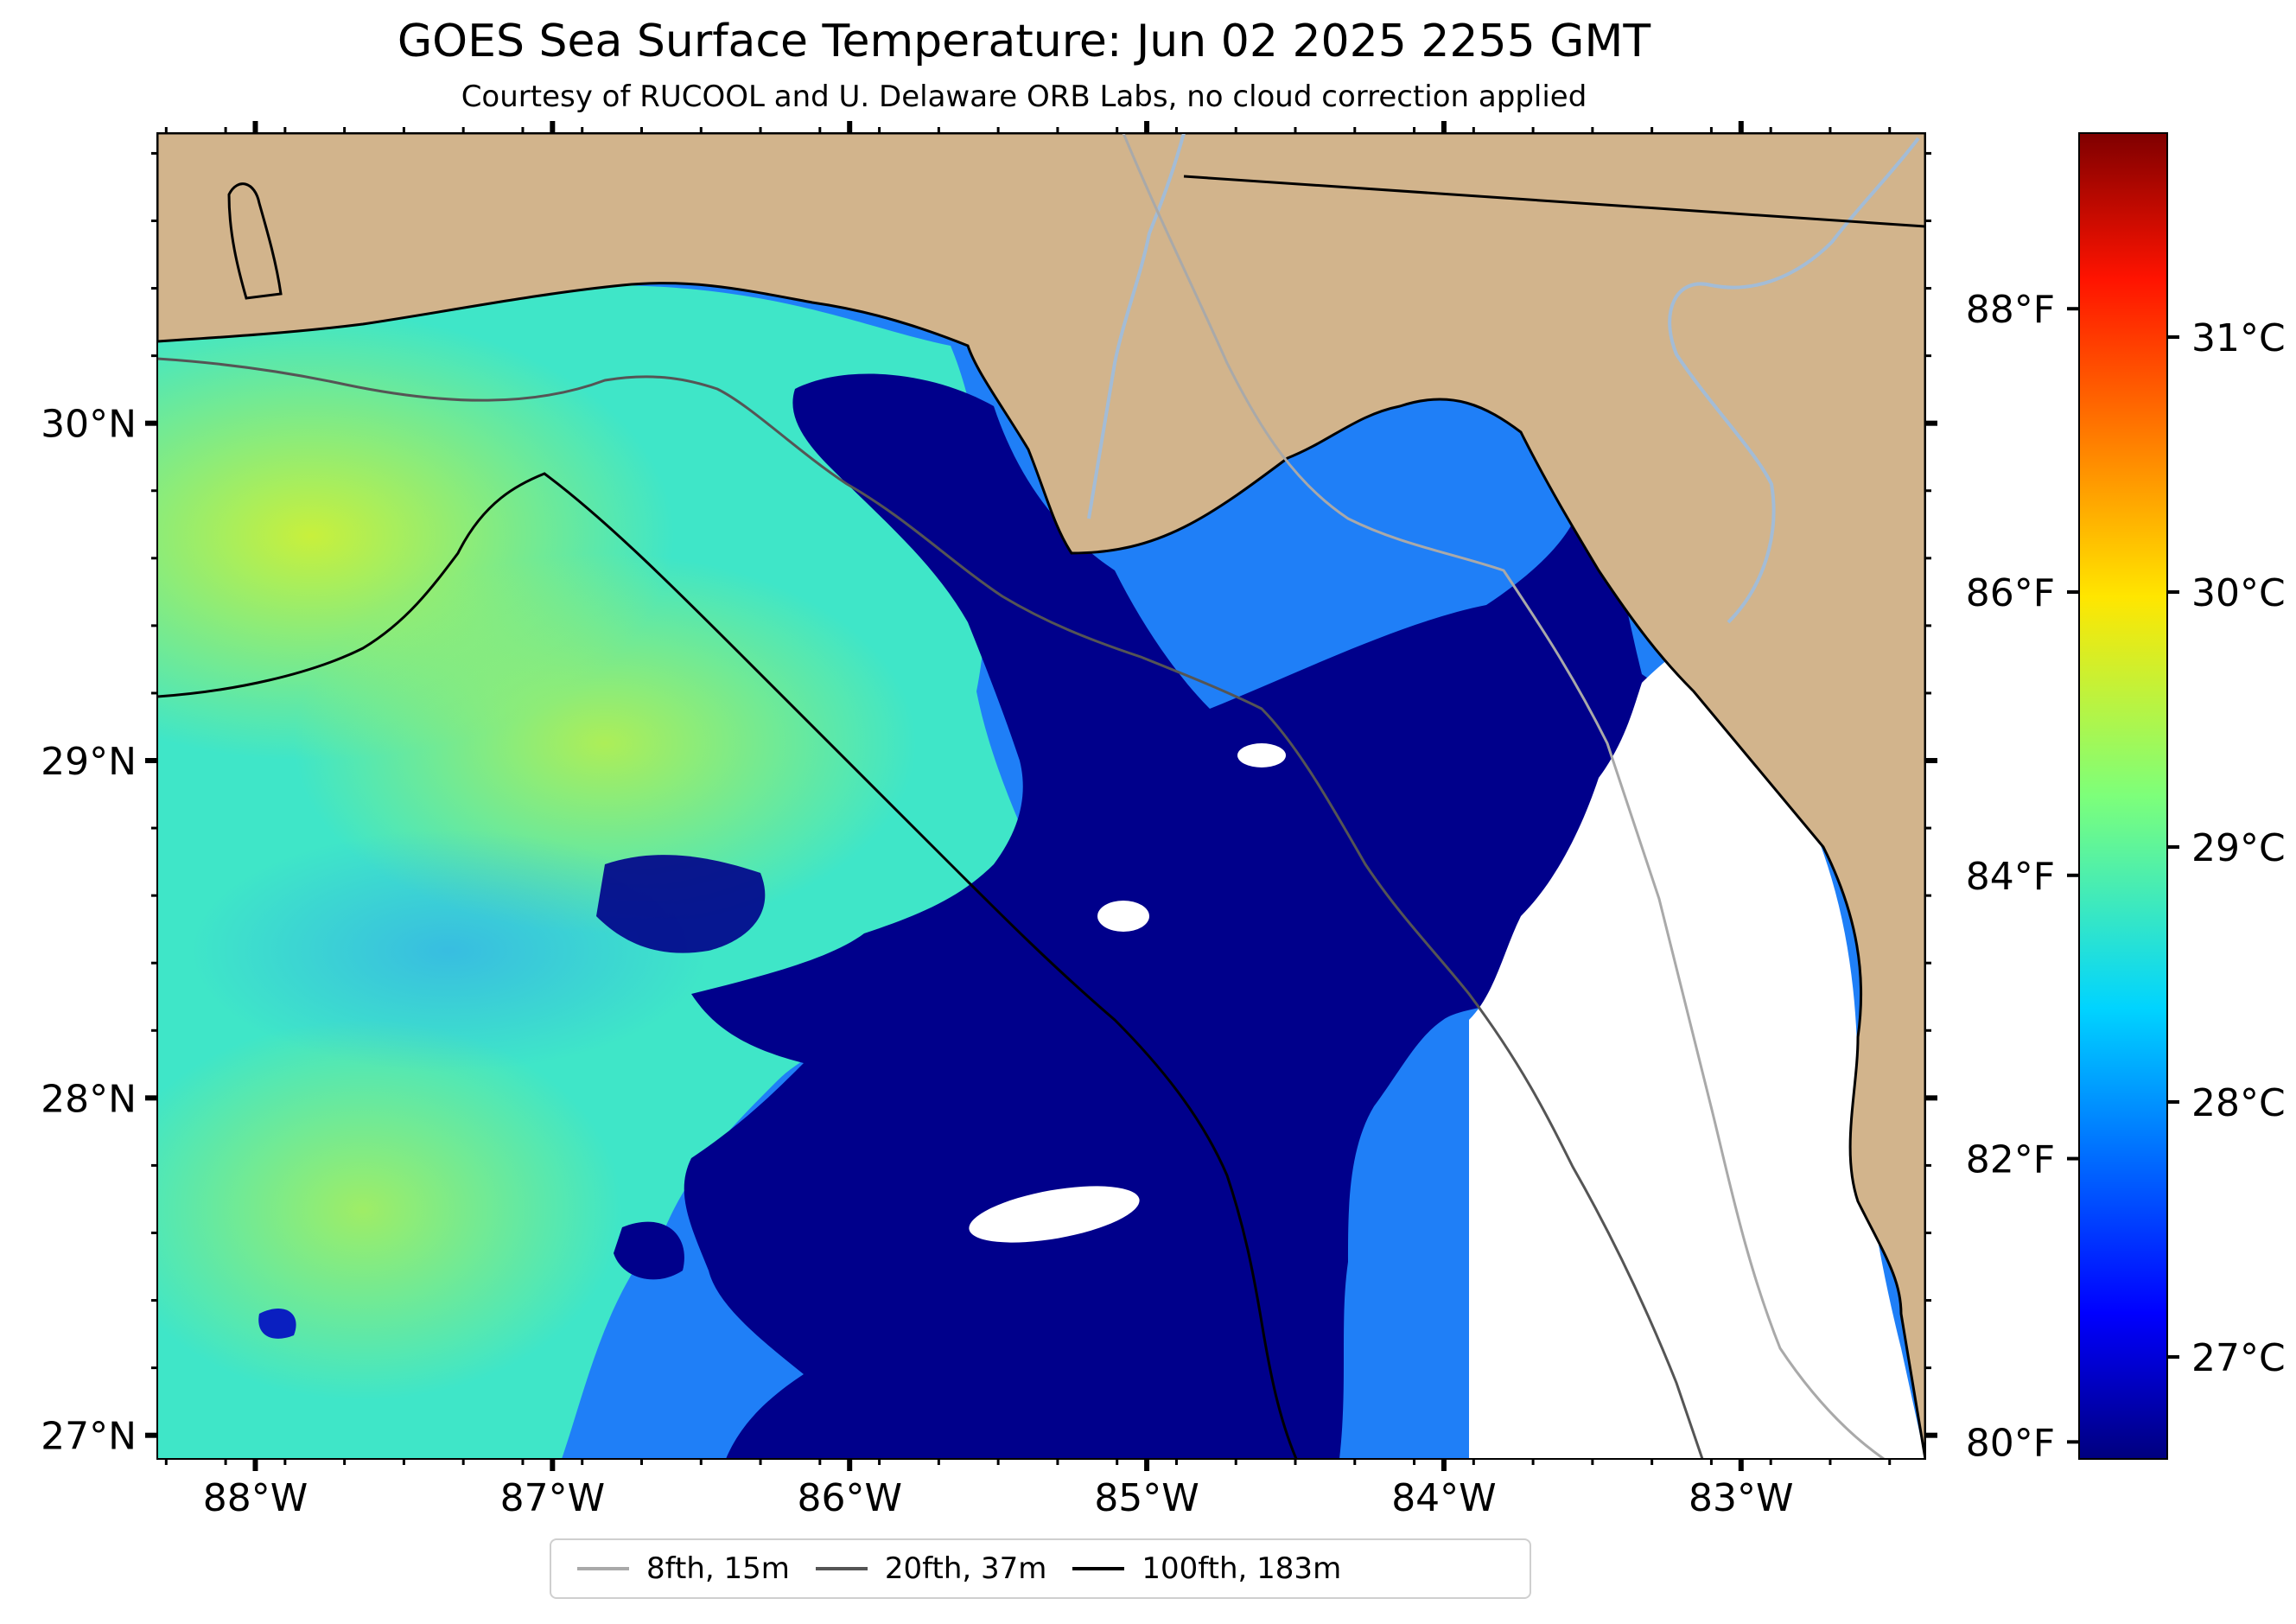 Image resolution: width=2296 pixels, height=1624 pixels. I want to click on colorbar-fahrenheit-label: 88°F, so click(2010, 310).